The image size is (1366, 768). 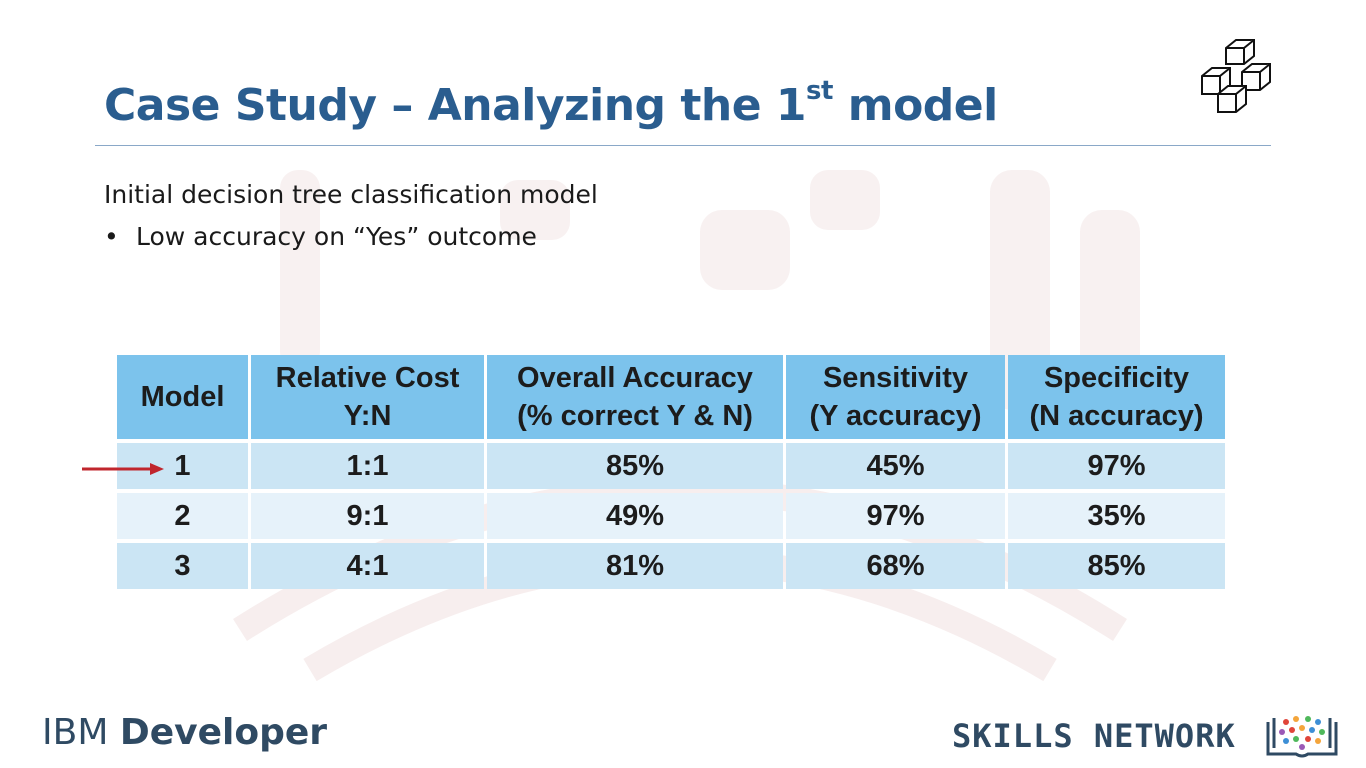 I want to click on header-sensitivity-line2: (Y accuracy), so click(x=895, y=416).